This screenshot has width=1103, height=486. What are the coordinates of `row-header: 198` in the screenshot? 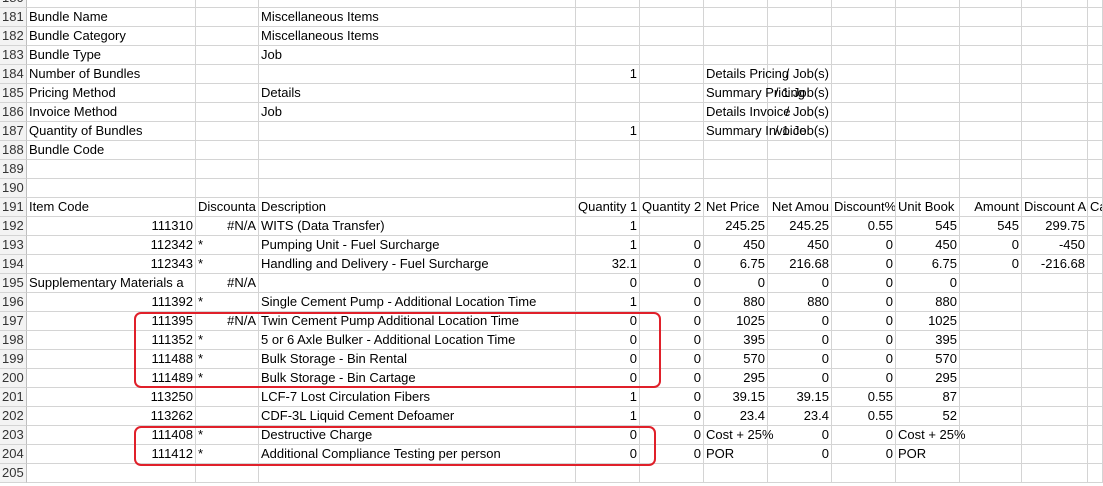 It's located at (13, 340).